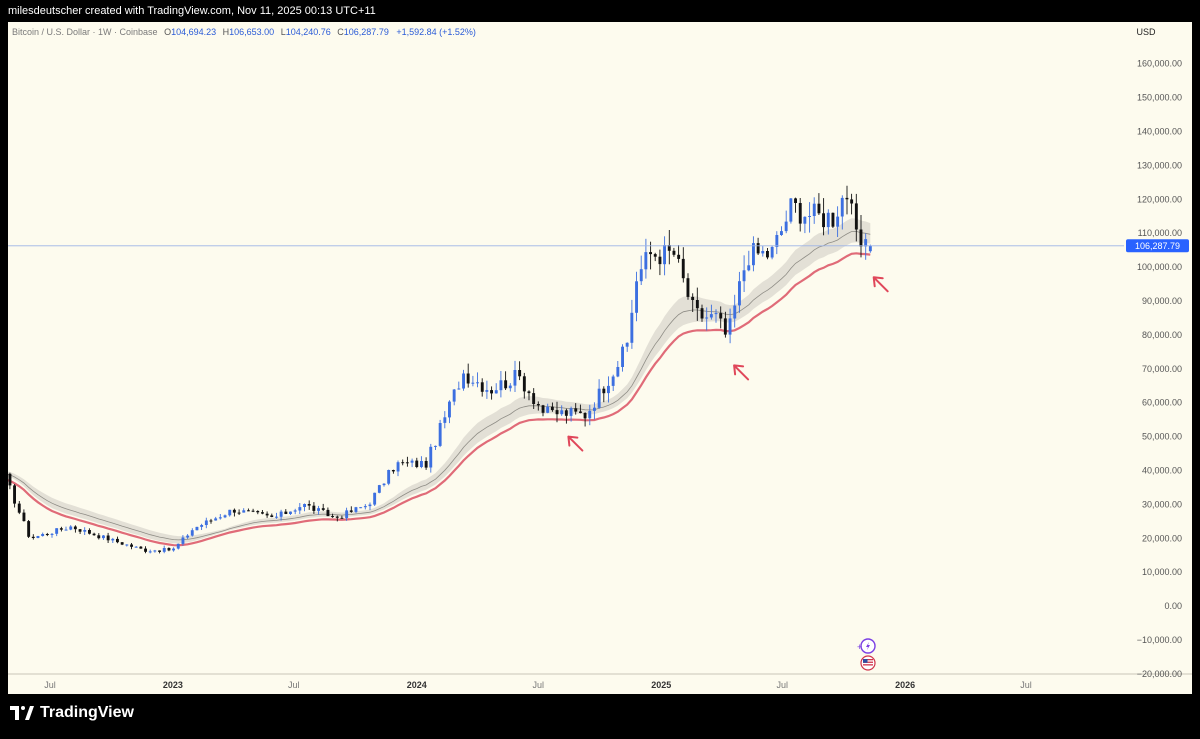  Describe the element at coordinates (251, 32) in the screenshot. I see `legend-high: 106,653.00` at that location.